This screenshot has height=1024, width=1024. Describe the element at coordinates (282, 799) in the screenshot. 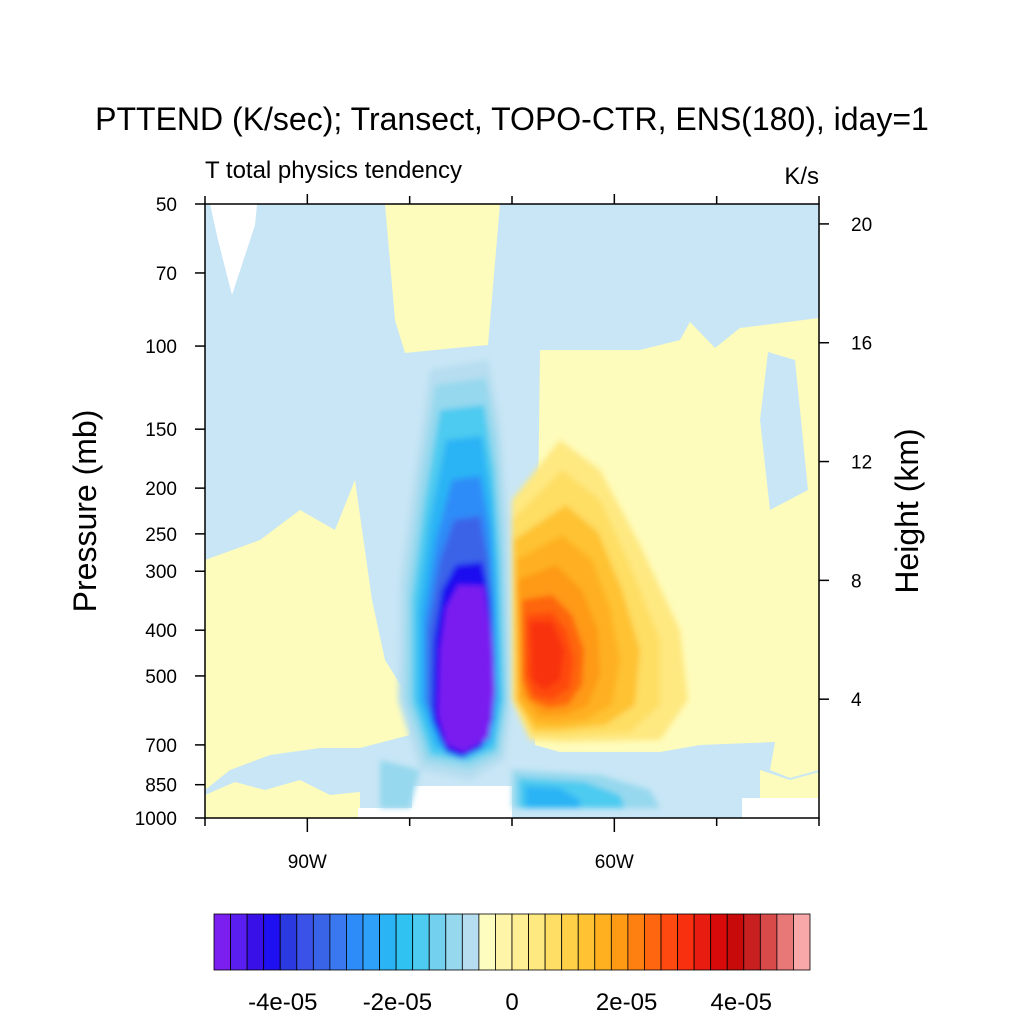

I see `region-pos-bottom-left` at that location.